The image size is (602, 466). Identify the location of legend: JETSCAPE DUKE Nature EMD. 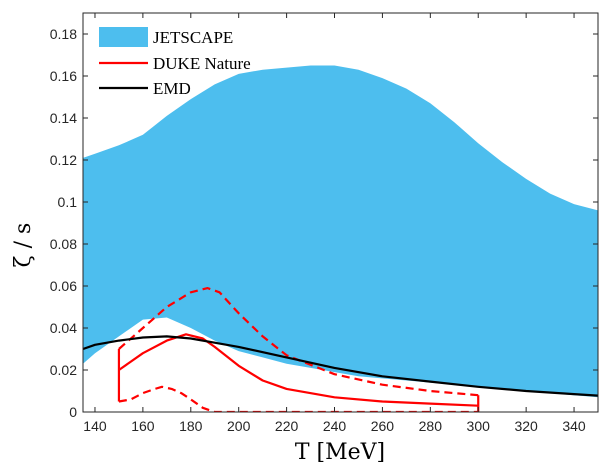
(175, 62).